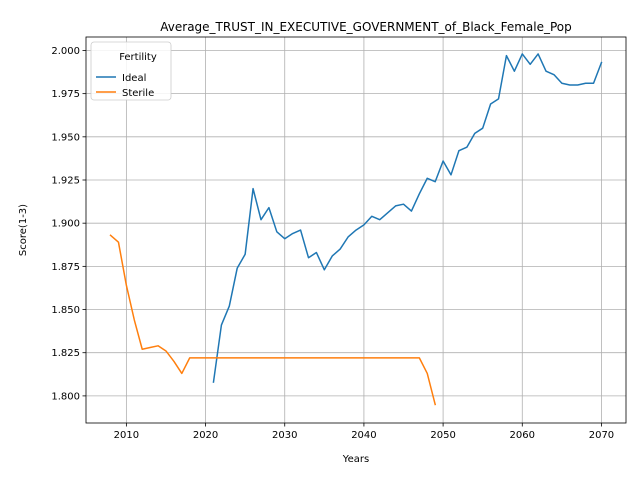 The image size is (640, 485). What do you see at coordinates (134, 78) in the screenshot?
I see `legend-label-ideal: Ideal` at bounding box center [134, 78].